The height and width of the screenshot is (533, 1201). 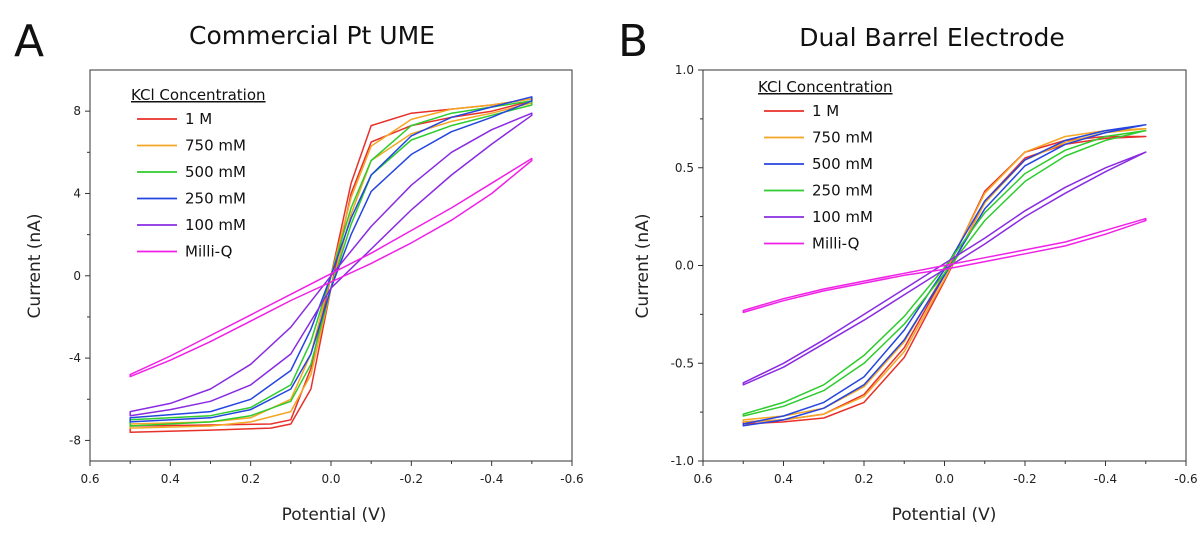 What do you see at coordinates (944, 515) in the screenshot?
I see `panel-b-x-axis-label: Potential (V)` at bounding box center [944, 515].